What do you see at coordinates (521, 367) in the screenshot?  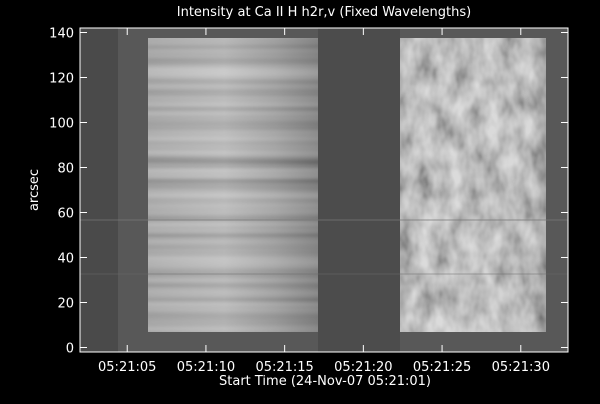 I see `x-tick-label: 05:21:30` at bounding box center [521, 367].